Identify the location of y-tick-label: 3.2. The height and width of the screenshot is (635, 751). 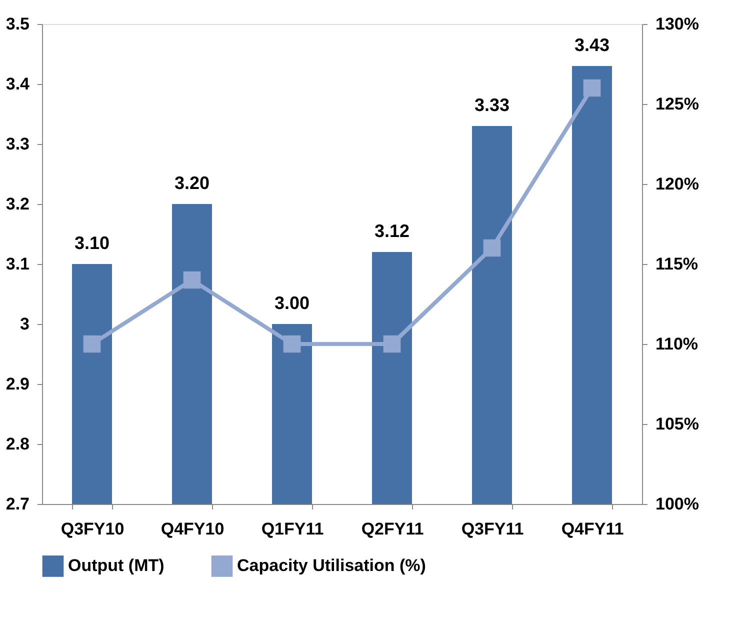
(18, 204).